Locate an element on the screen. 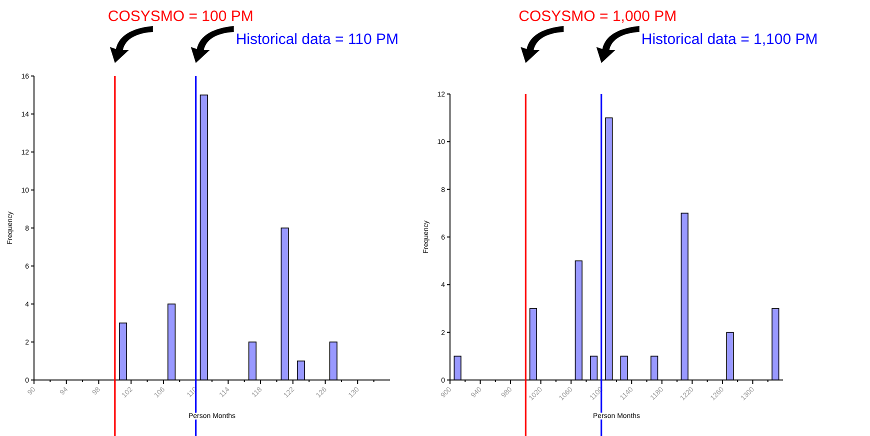 The height and width of the screenshot is (436, 870). ref-line-label: Historical data = 1,100 PM is located at coordinates (729, 39).